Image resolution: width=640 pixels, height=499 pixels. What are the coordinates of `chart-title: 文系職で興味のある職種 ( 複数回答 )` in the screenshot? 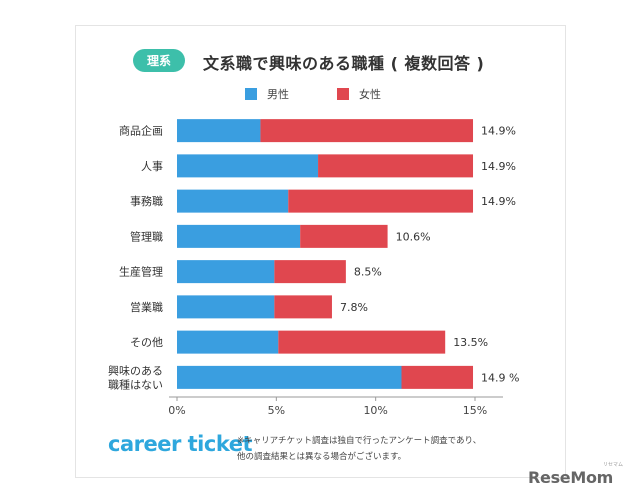 It's located at (344, 63).